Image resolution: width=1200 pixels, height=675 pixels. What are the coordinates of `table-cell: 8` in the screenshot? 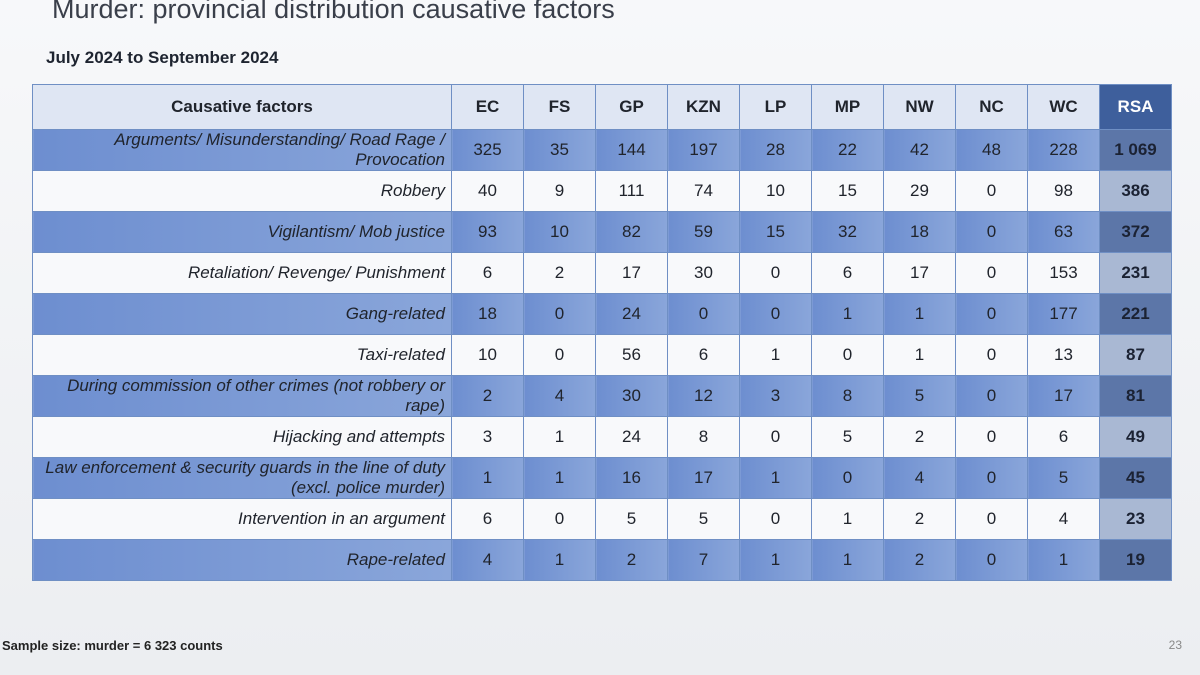 It's located at (703, 437).